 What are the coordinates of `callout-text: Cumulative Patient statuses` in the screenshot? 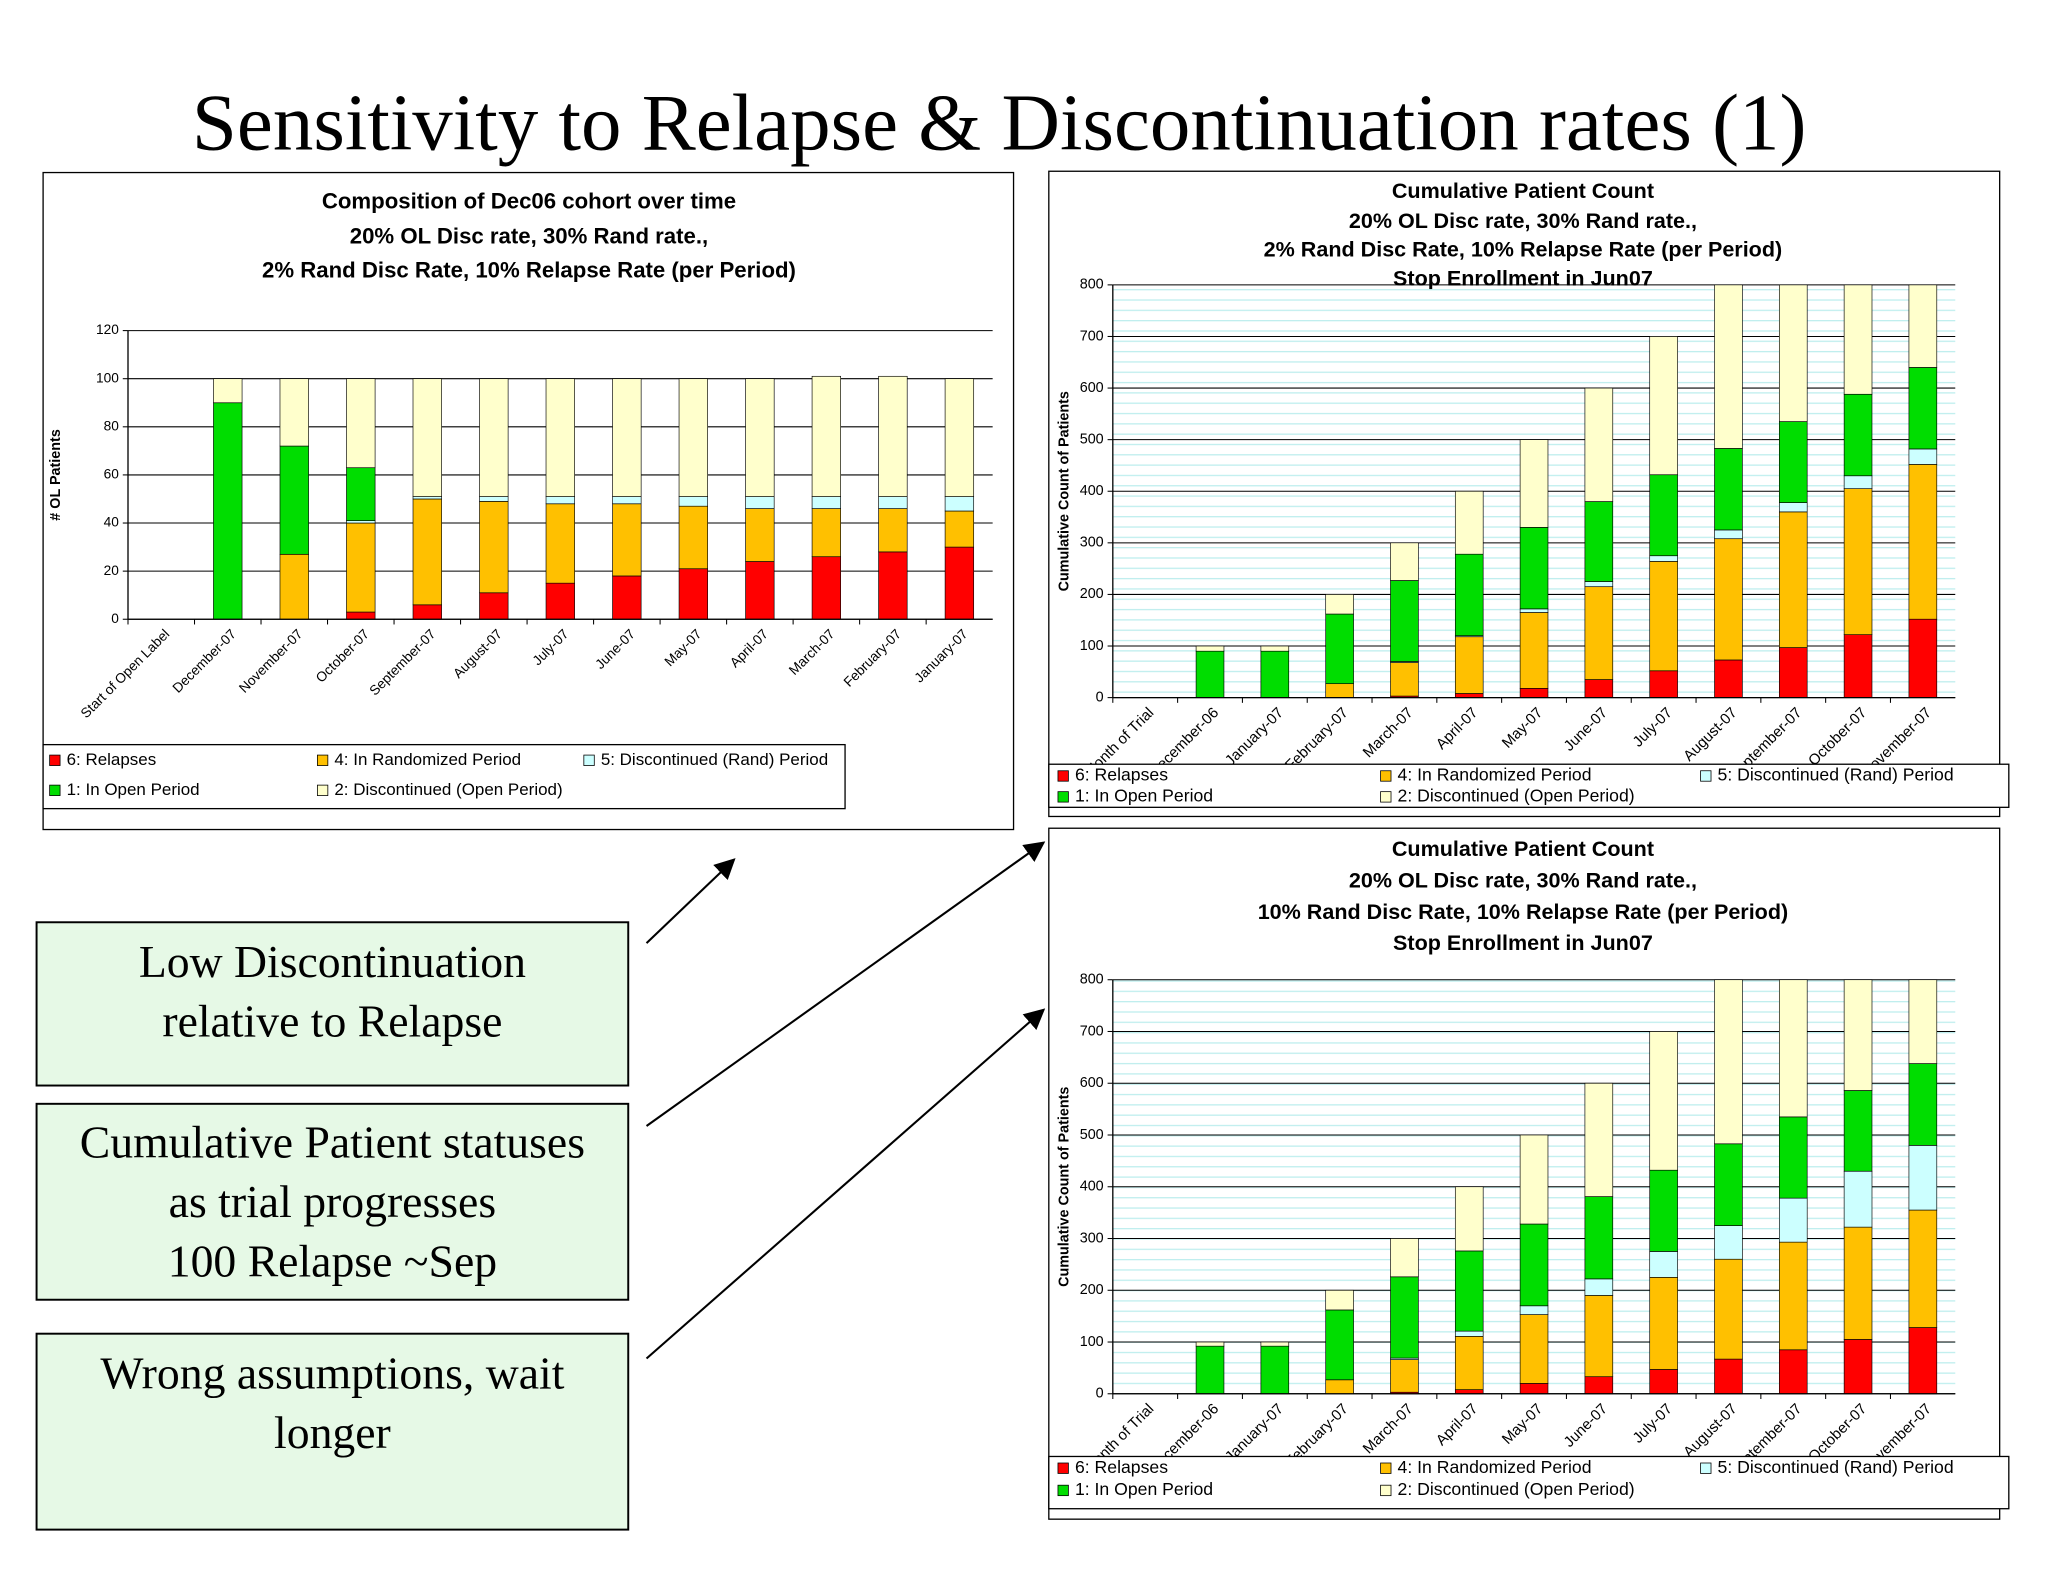 It's located at (332, 1141).